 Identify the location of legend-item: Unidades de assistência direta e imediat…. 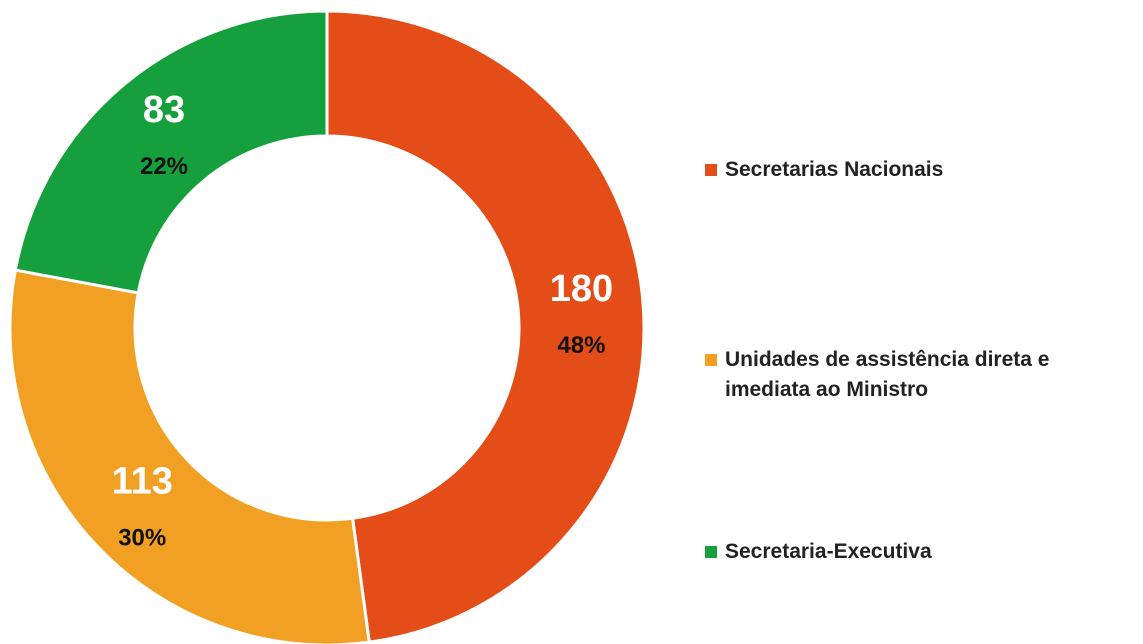
(924, 375).